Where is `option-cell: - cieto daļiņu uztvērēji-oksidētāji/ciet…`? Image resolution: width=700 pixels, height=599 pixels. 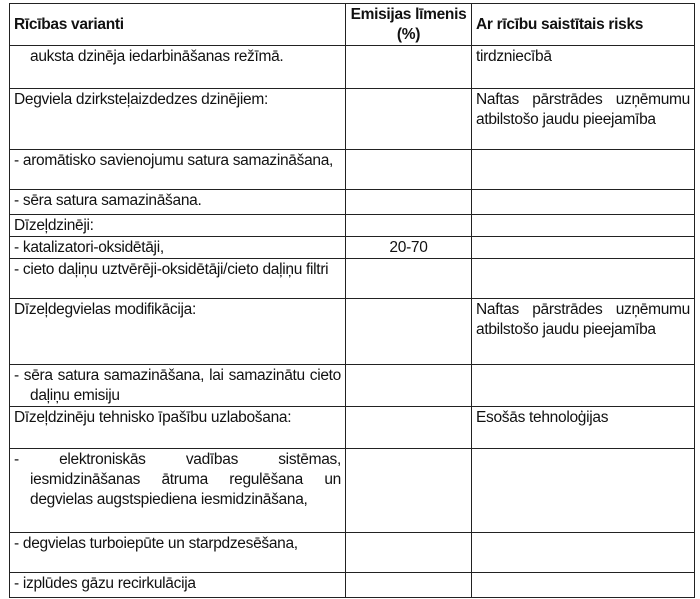 option-cell: - cieto daļiņu uztvērēji-oksidētāji/ciet… is located at coordinates (177, 278).